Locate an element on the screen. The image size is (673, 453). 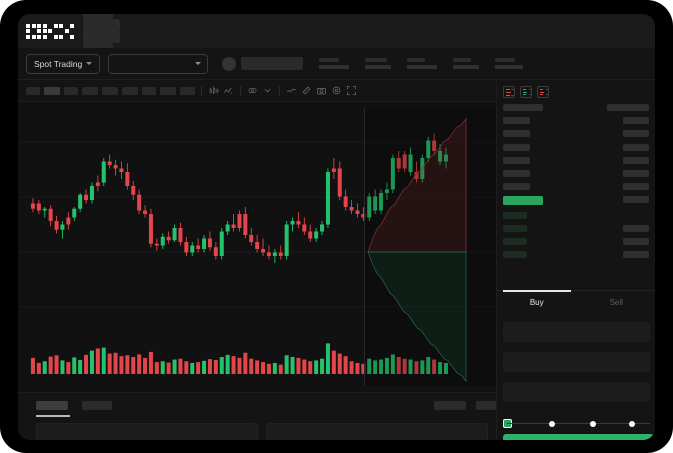
volume-series is located at coordinates (239, 358).